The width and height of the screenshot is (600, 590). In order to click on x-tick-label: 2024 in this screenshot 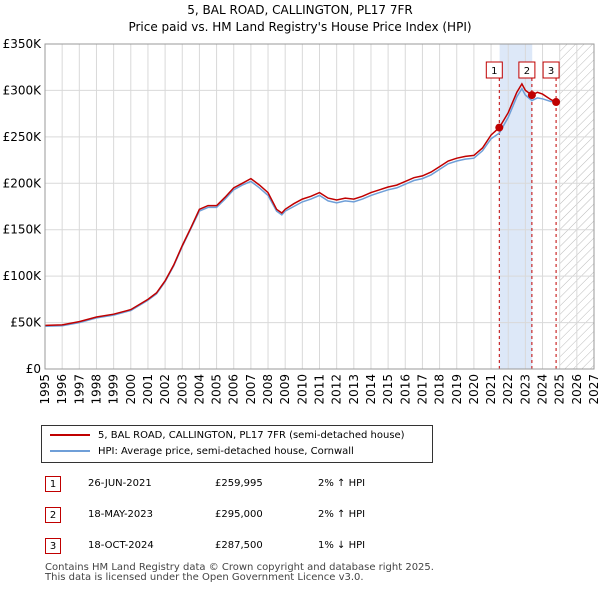, I will do `click(543, 389)`.